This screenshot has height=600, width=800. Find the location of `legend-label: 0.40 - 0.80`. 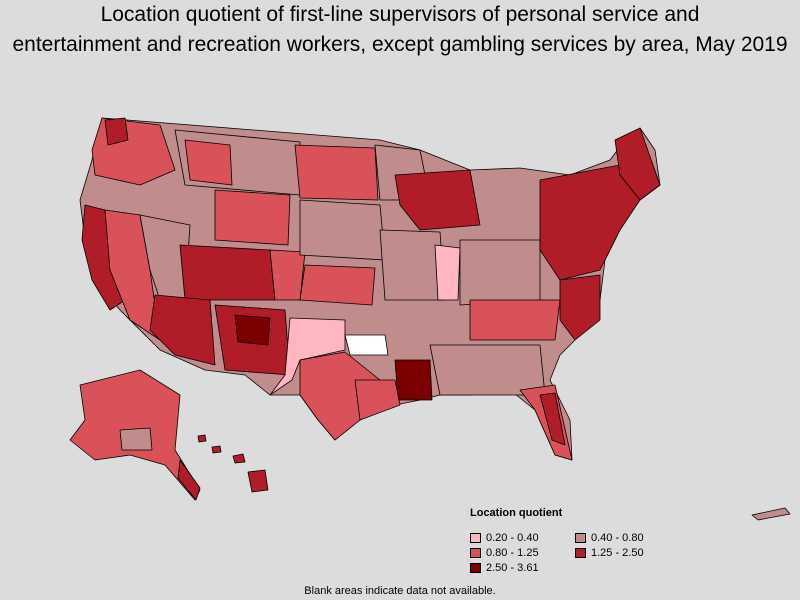

legend-label: 0.40 - 0.80 is located at coordinates (617, 537).